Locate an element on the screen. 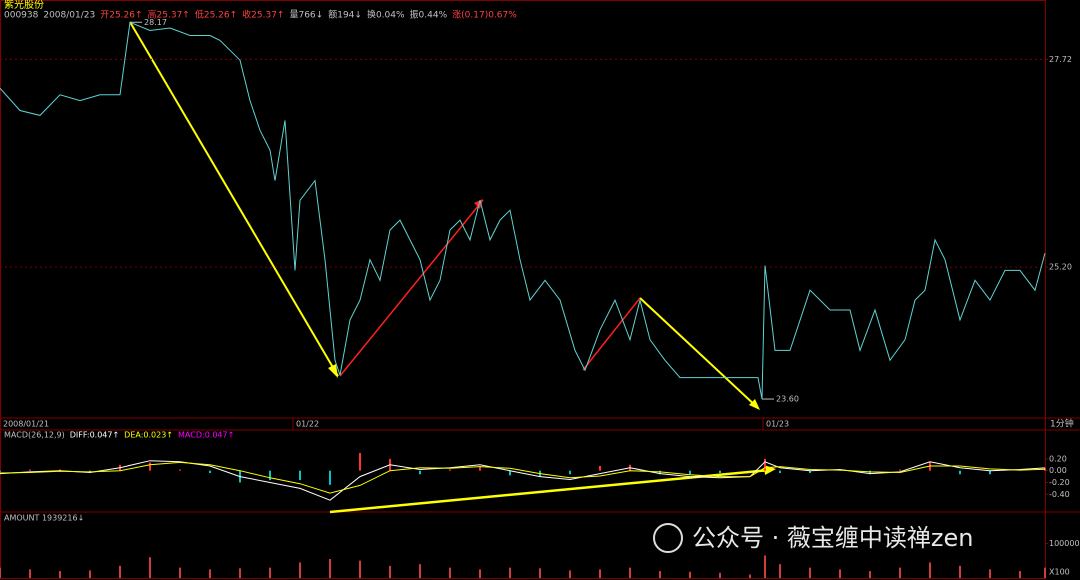  annotation: 28.17 is located at coordinates (155, 22).